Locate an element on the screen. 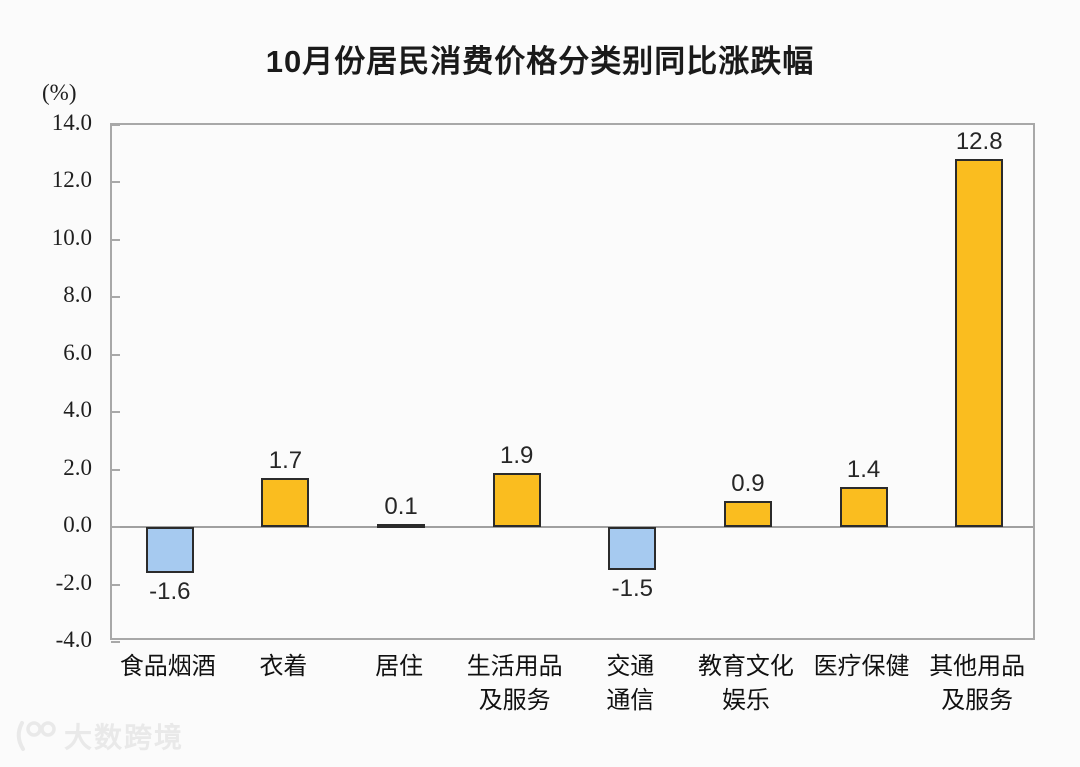 The width and height of the screenshot is (1080, 767). y-axis: 14.0 12.0 10.0 8.0 6.0 4.0 2.0 0.0 -2.0 -4.0 is located at coordinates (52, 383).